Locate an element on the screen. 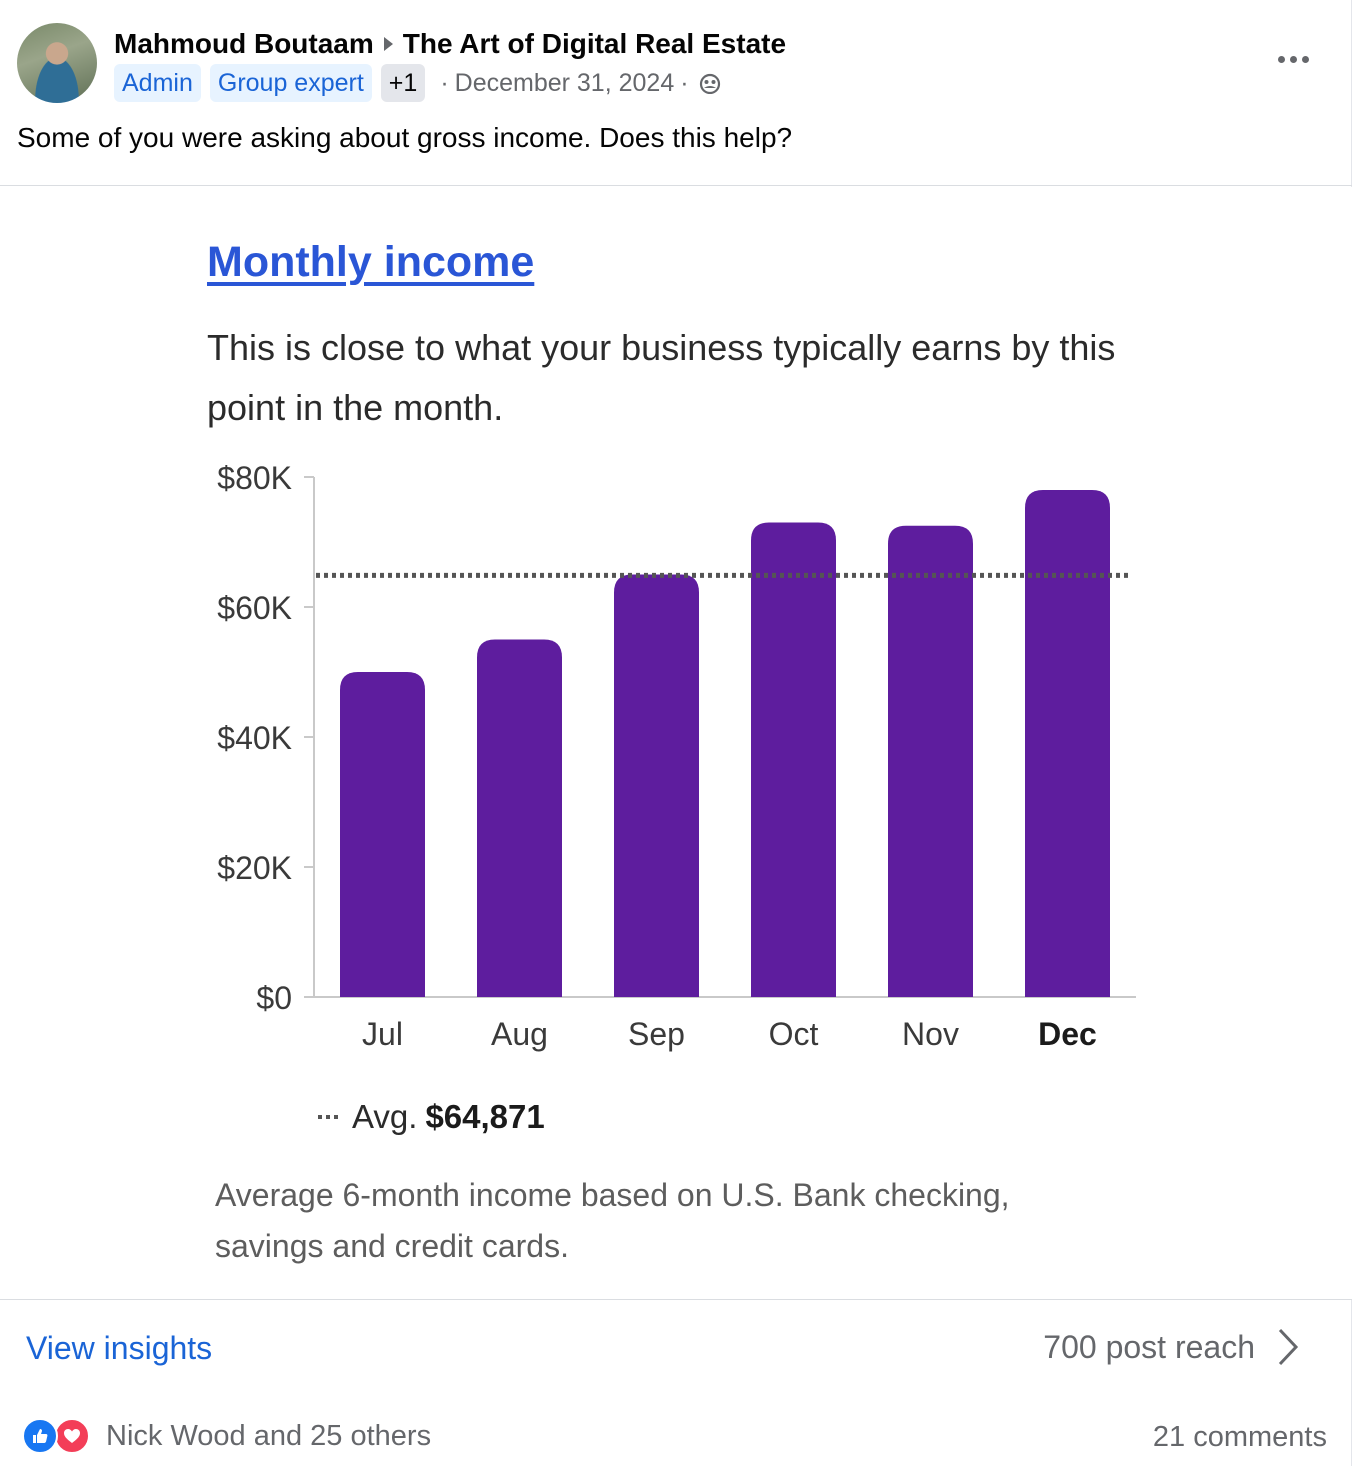 This screenshot has width=1352, height=1466. admin-badge: Admin is located at coordinates (157, 83).